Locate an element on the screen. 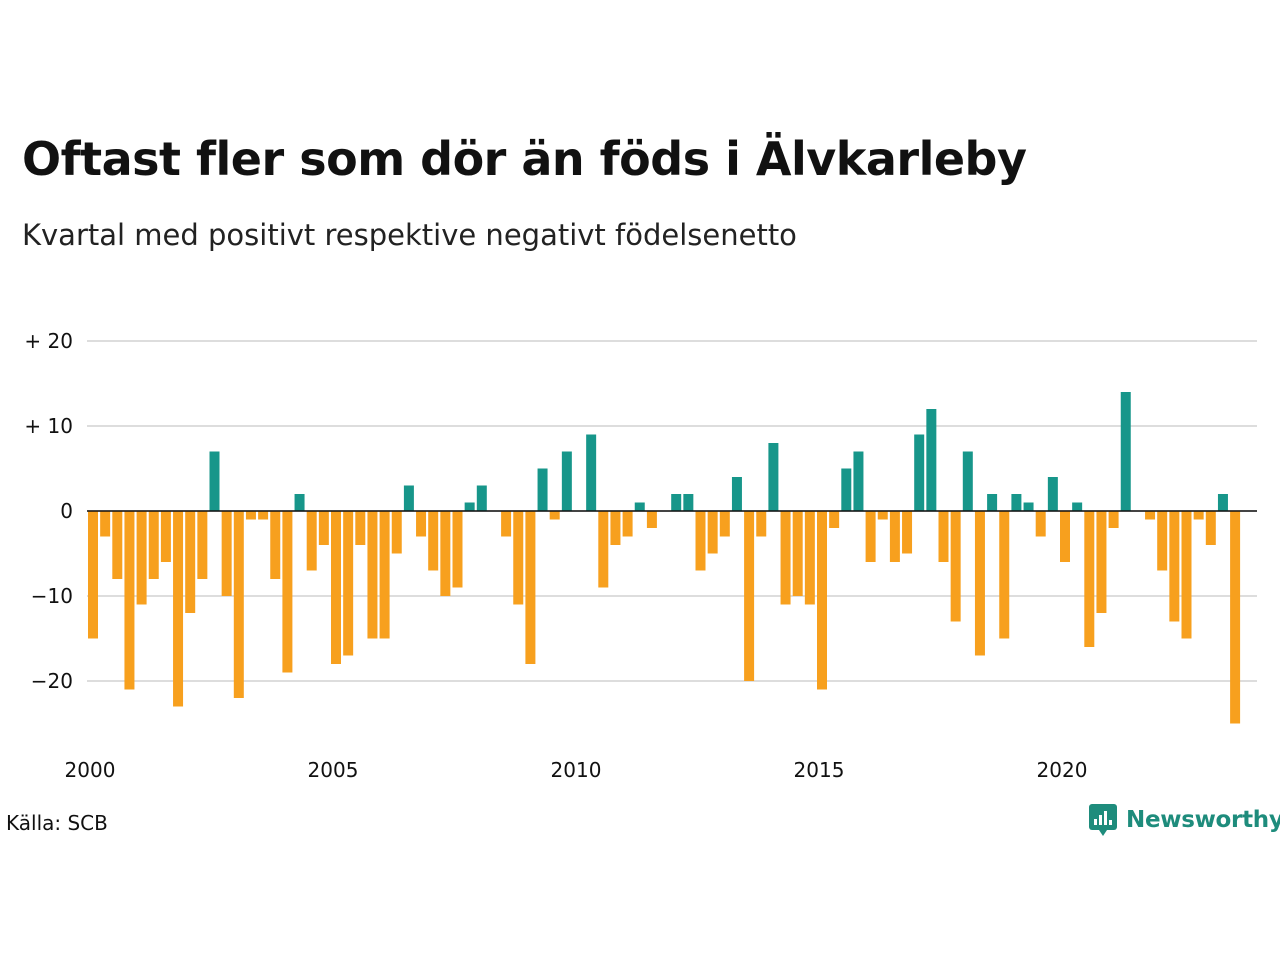 The width and height of the screenshot is (1280, 960). x-tick-label: 2010 is located at coordinates (576, 770).